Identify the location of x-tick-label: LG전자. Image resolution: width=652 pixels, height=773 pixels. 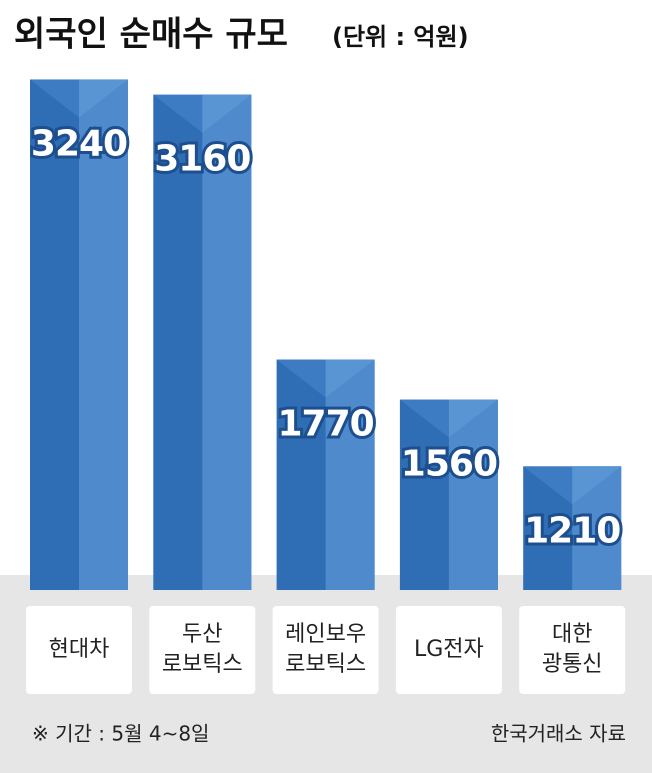
(449, 649).